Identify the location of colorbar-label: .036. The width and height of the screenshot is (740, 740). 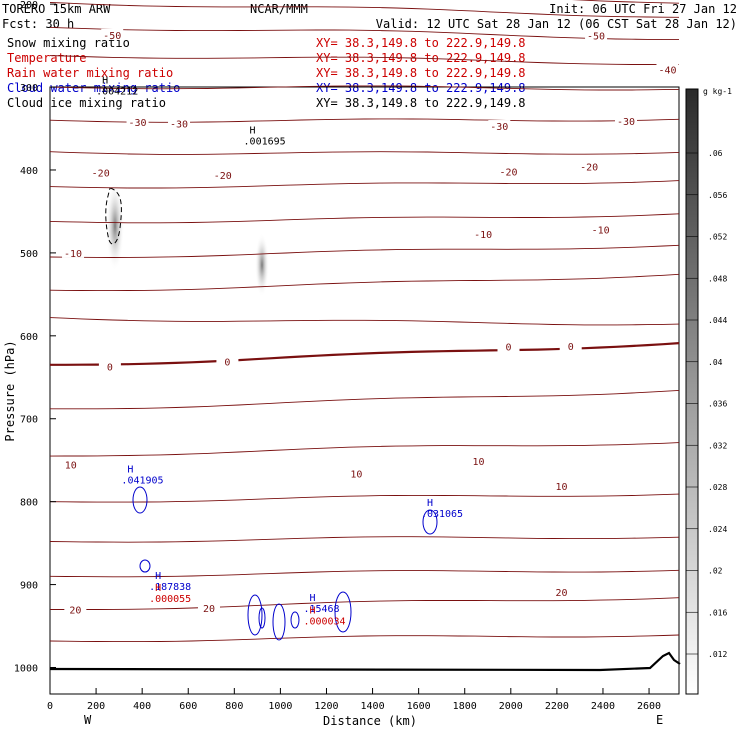
(717, 404).